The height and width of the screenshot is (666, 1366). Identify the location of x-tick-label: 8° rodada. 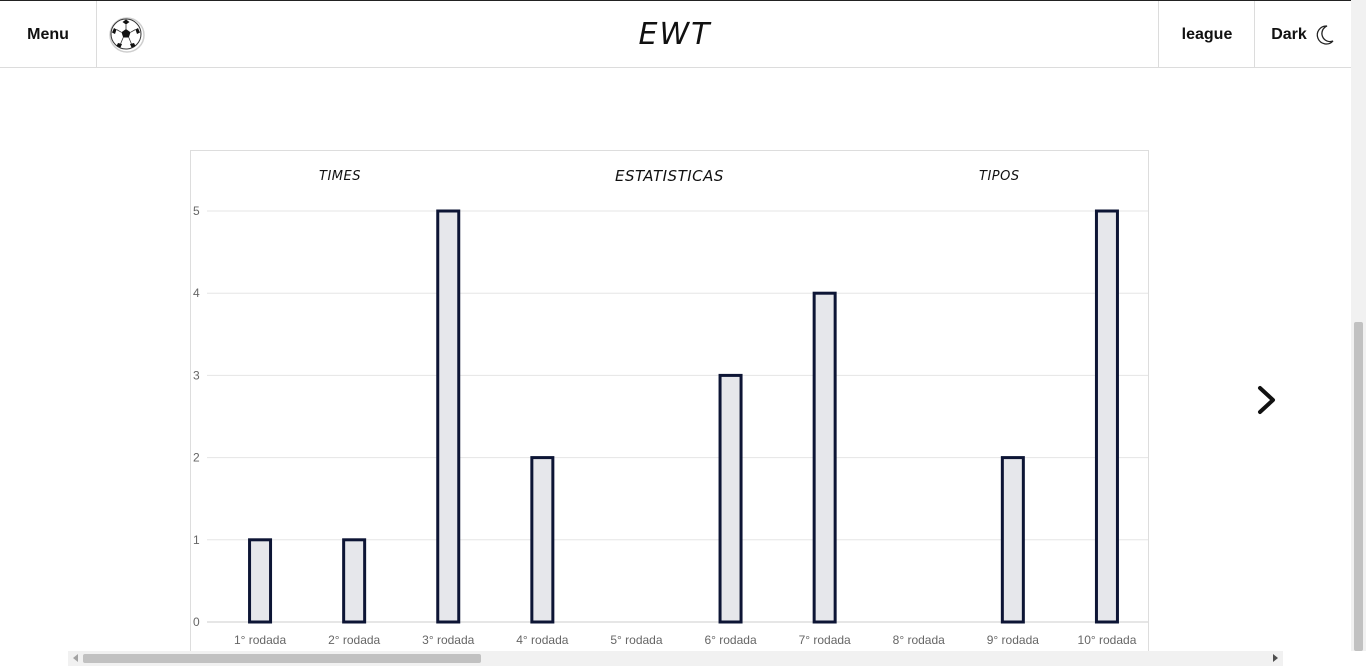
(919, 640).